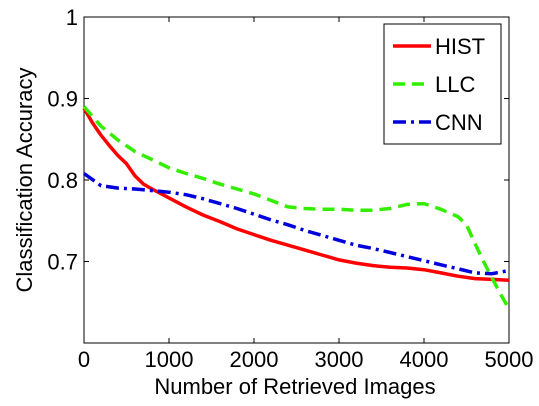 The width and height of the screenshot is (539, 406). Describe the element at coordinates (72, 17) in the screenshot. I see `y-tick-label: 1` at that location.